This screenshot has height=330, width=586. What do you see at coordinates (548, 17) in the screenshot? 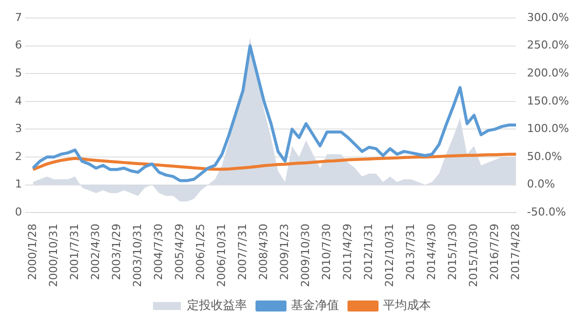
I see `y2-tick-label: 300.0%` at bounding box center [548, 17].